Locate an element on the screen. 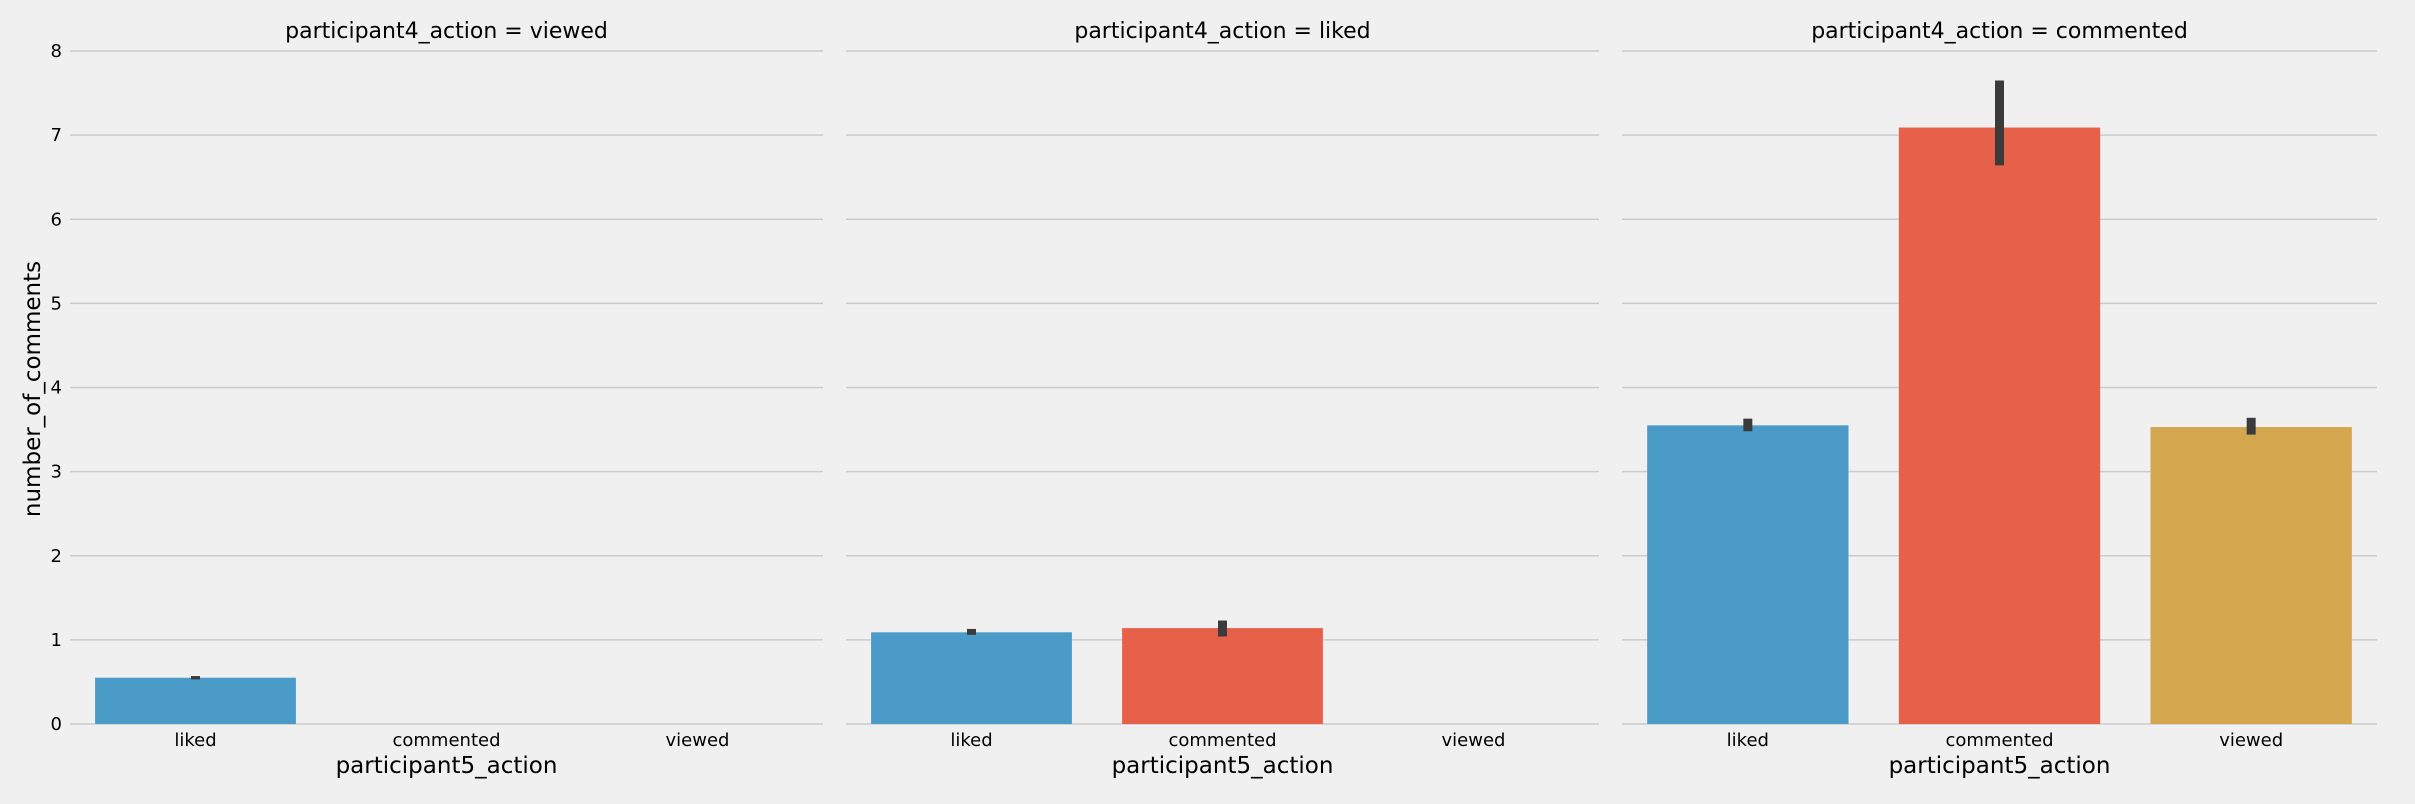  facet-title: participant4_action = viewed is located at coordinates (446, 31).